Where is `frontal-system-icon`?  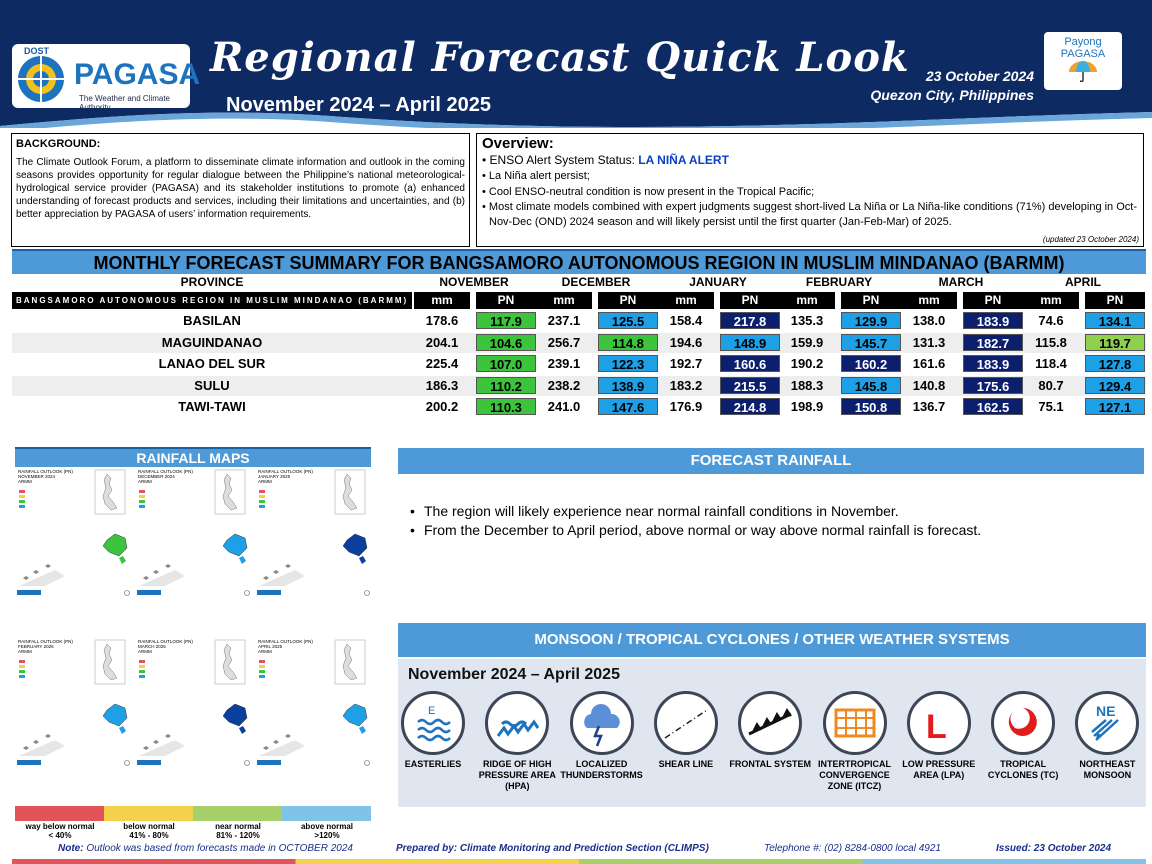
frontal-system-icon is located at coordinates (770, 723).